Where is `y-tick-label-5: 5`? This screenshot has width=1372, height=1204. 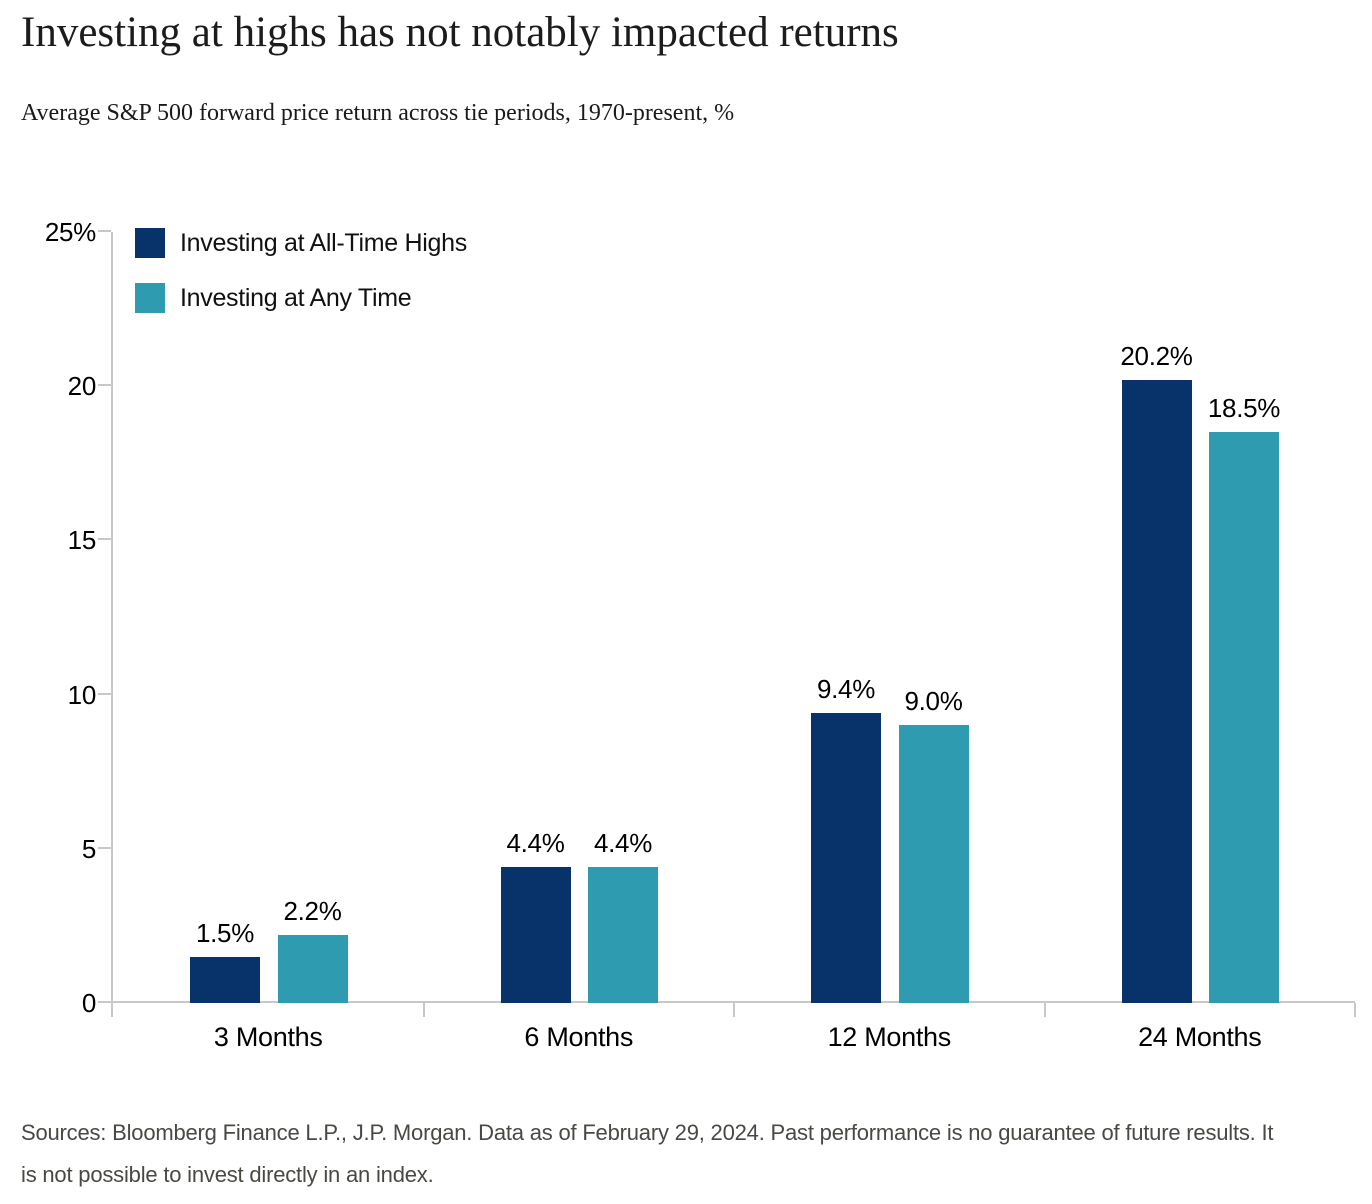 y-tick-label-5: 5 is located at coordinates (88, 848).